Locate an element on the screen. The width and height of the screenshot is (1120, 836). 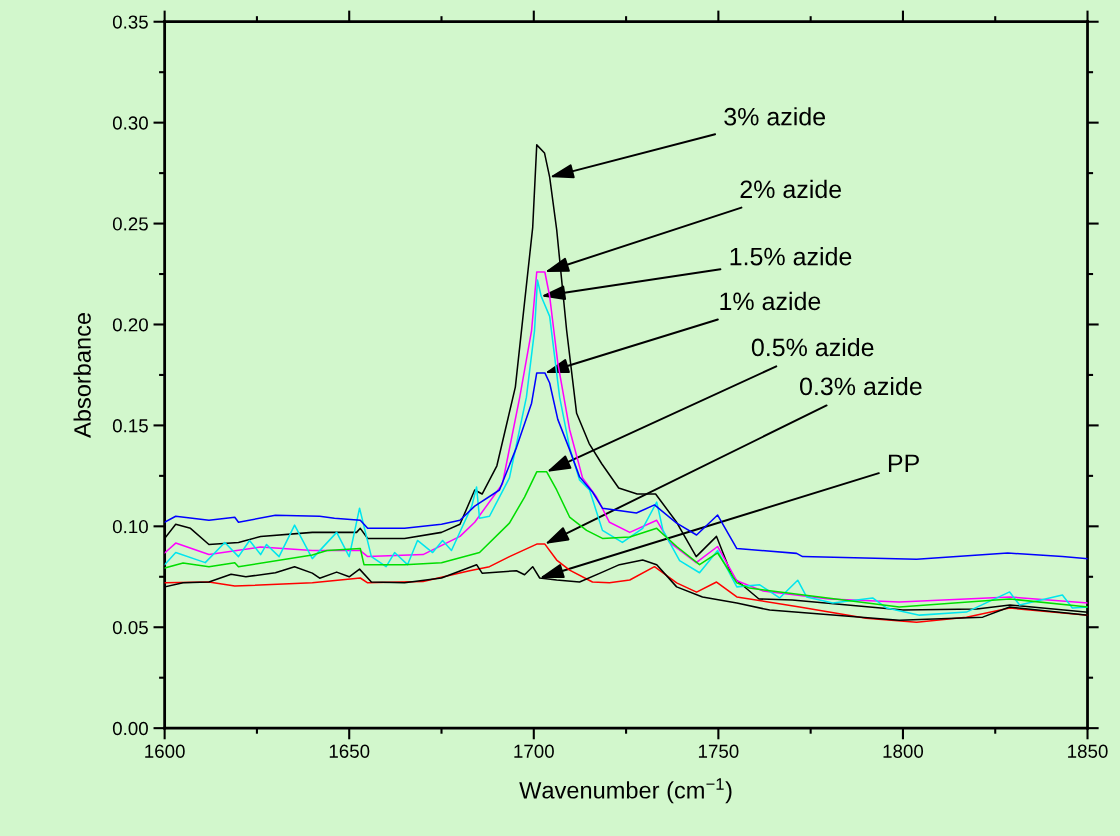
y-tick-label: 0.20 is located at coordinates (130, 325).